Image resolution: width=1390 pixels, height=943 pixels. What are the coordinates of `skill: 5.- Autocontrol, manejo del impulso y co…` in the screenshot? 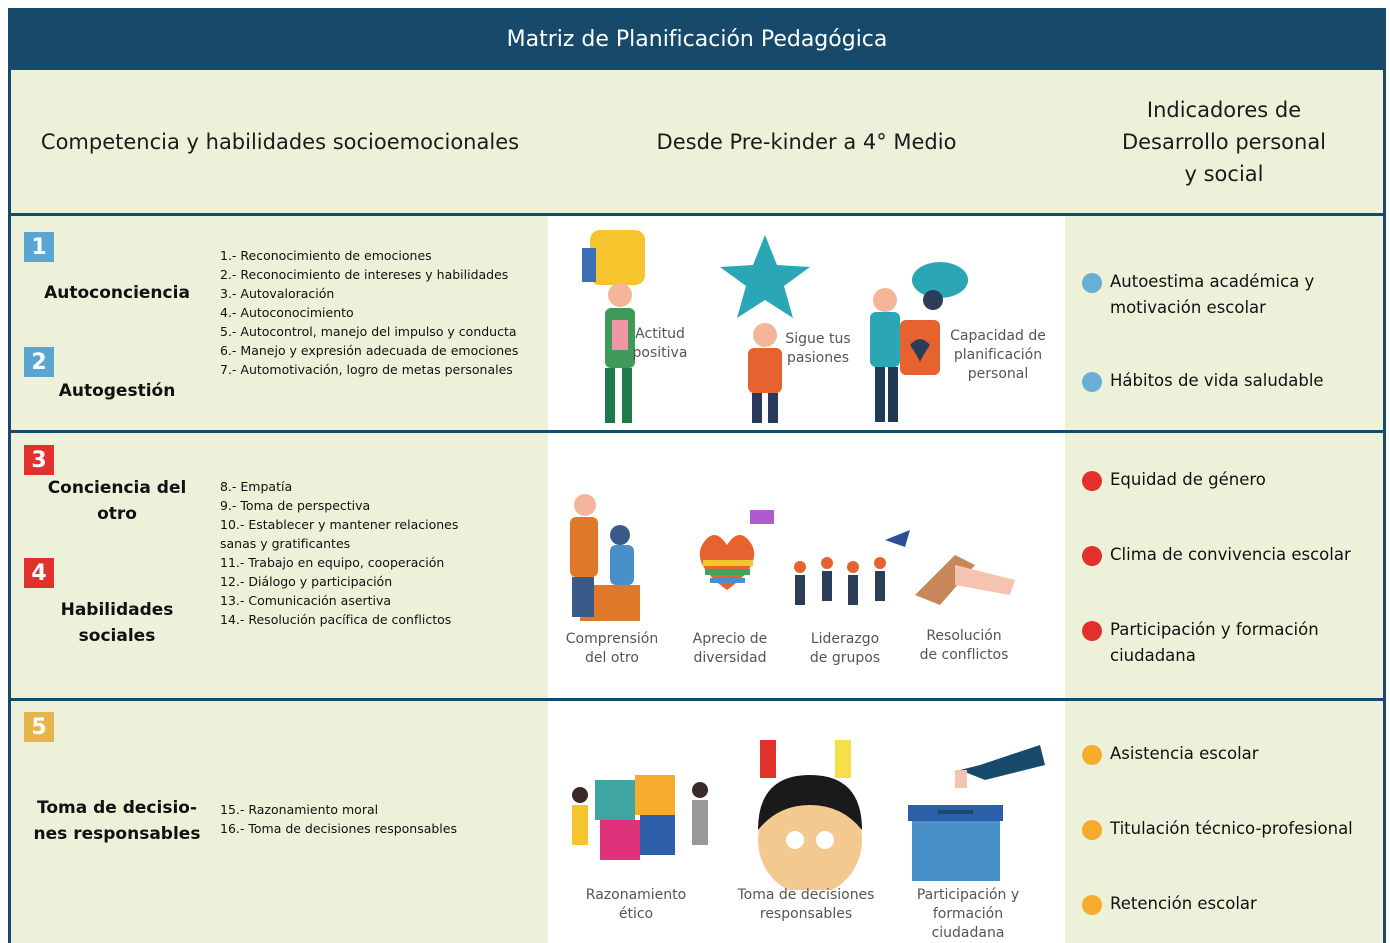 It's located at (368, 331).